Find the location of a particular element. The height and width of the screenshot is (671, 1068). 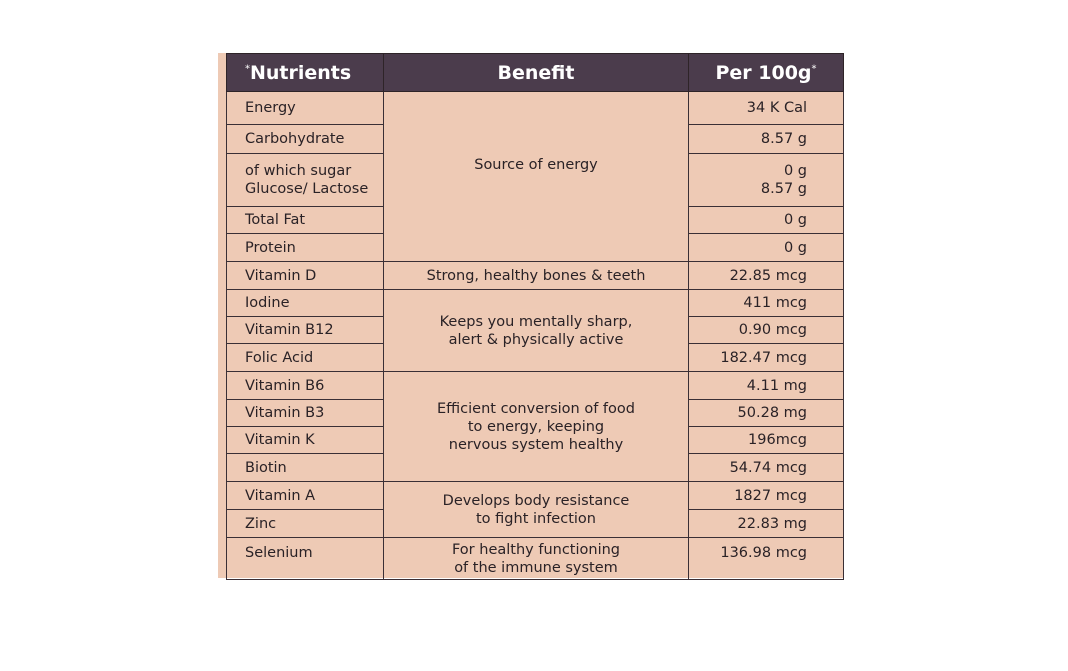

nutrient-value: 22.83 mg is located at coordinates (766, 523).